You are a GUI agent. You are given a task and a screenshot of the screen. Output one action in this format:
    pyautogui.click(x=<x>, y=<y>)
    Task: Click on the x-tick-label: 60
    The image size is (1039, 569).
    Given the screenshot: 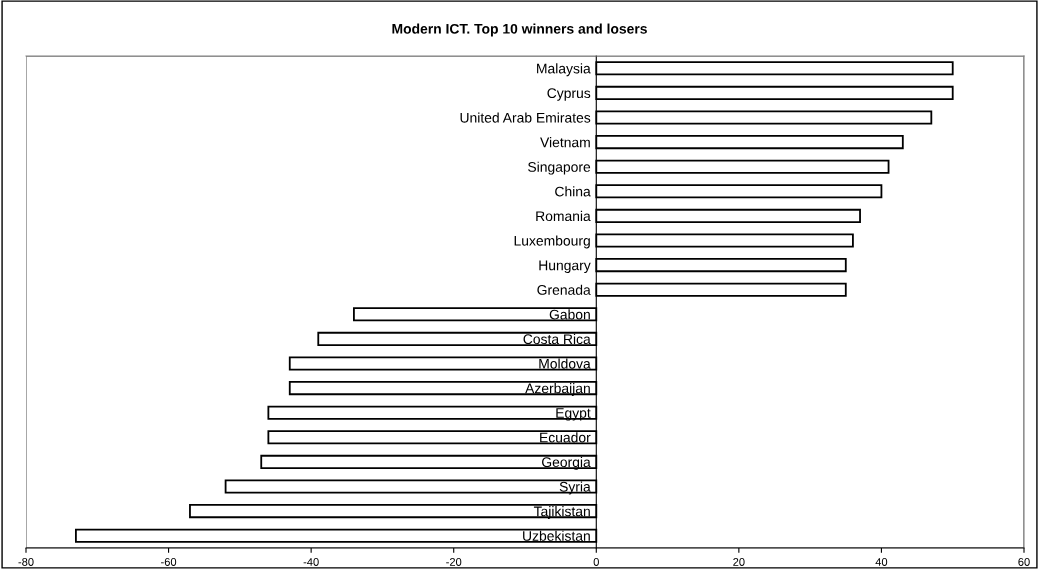 What is the action you would take?
    pyautogui.click(x=1024, y=562)
    